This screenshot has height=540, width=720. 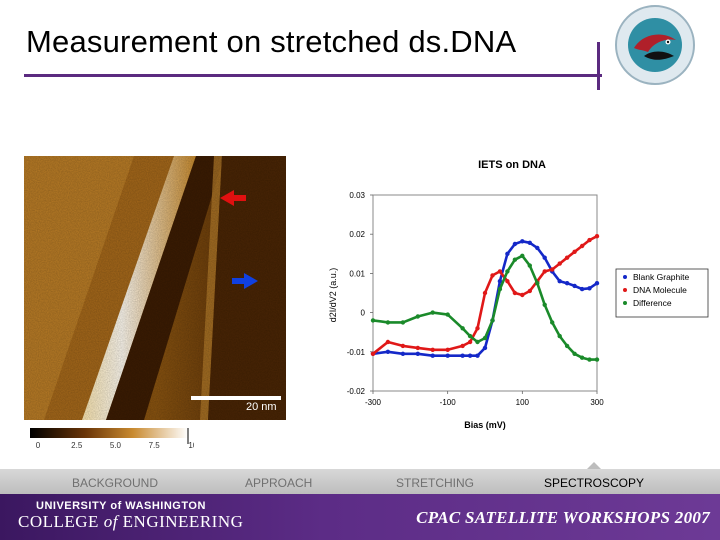 I want to click on colorbar-tick-label: 0, so click(x=38, y=445).